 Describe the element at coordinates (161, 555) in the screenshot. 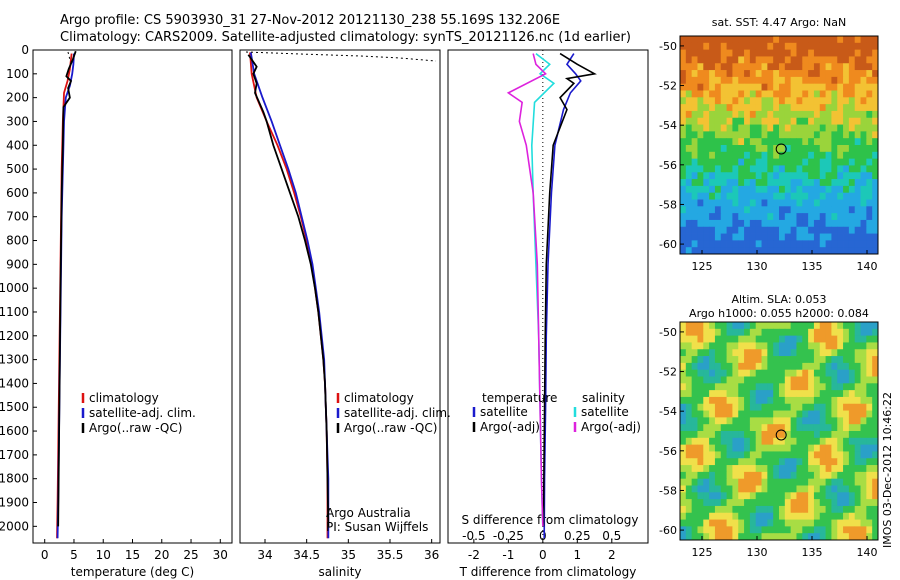

I see `temperature-x-tick-label: 20` at that location.